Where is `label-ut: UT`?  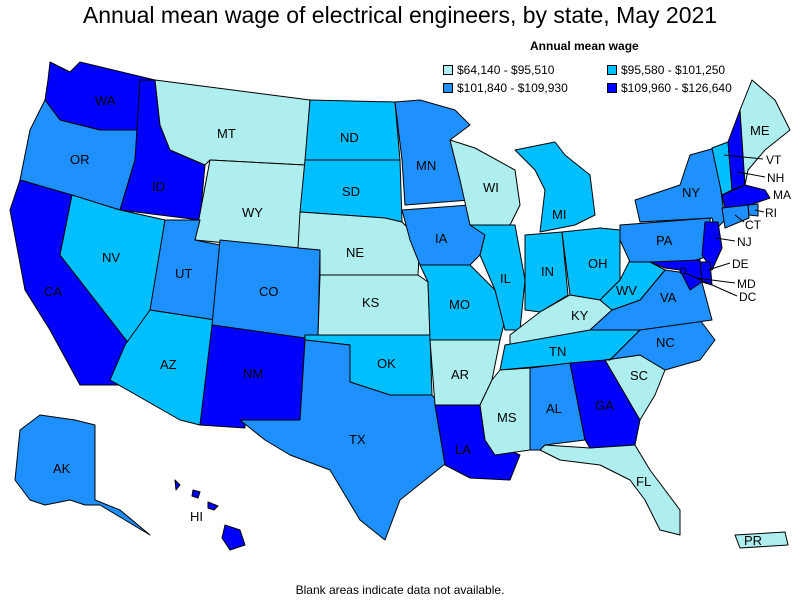
label-ut: UT is located at coordinates (183, 273).